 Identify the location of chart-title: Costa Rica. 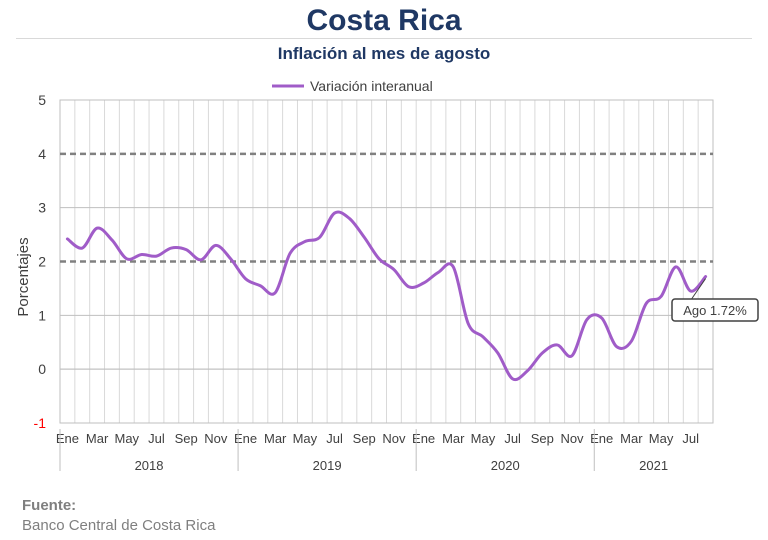
(384, 20).